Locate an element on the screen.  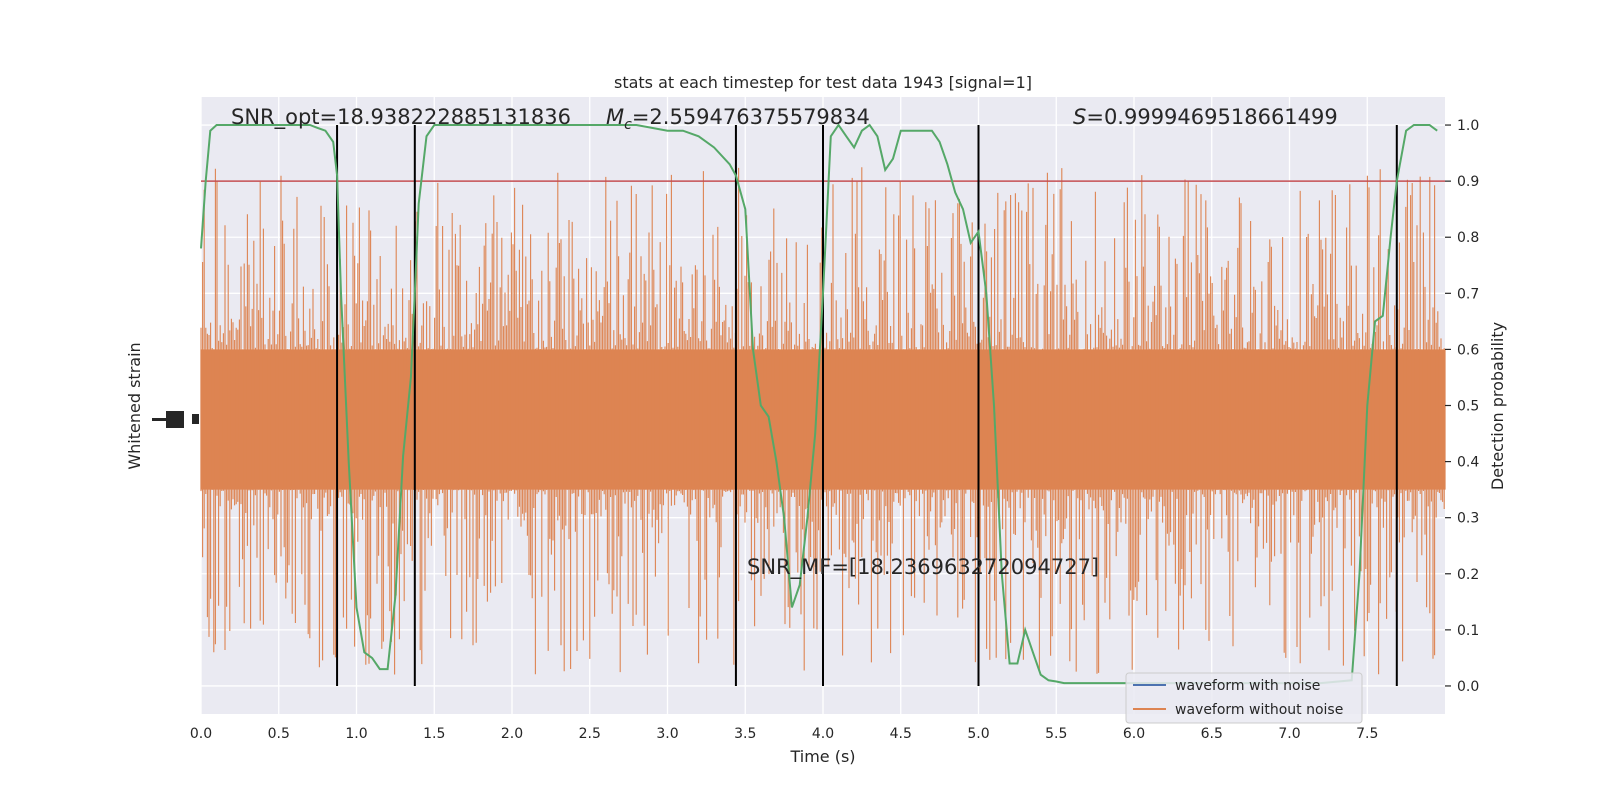
right-y-tick-label: 0.5 is located at coordinates (1468, 407).